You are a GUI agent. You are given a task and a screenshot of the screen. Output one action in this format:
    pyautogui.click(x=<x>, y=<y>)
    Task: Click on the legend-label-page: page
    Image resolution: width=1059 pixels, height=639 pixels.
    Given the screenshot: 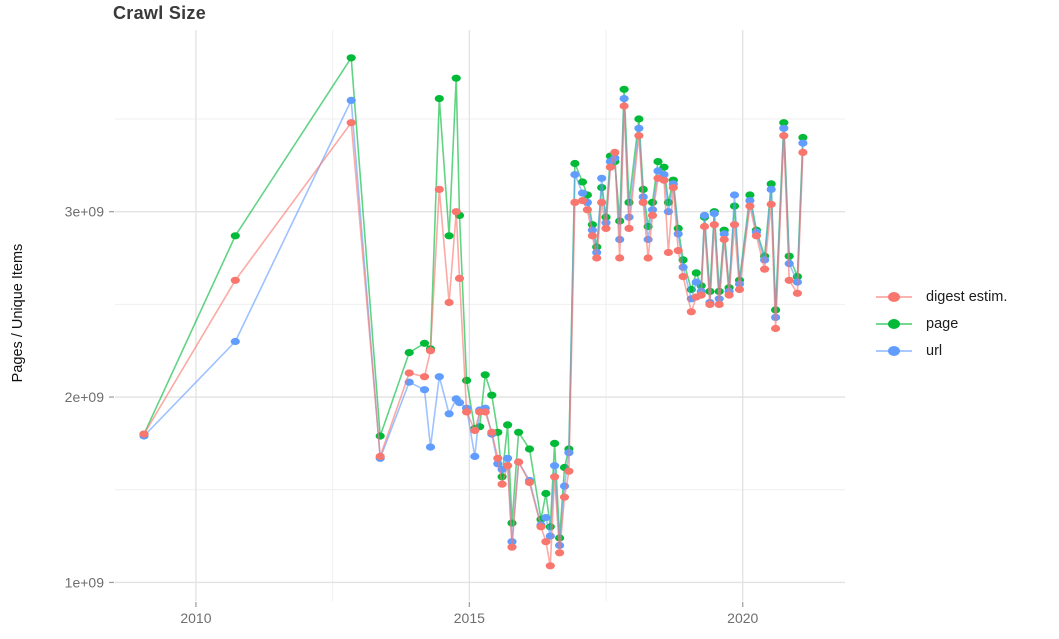 What is the action you would take?
    pyautogui.click(x=942, y=324)
    